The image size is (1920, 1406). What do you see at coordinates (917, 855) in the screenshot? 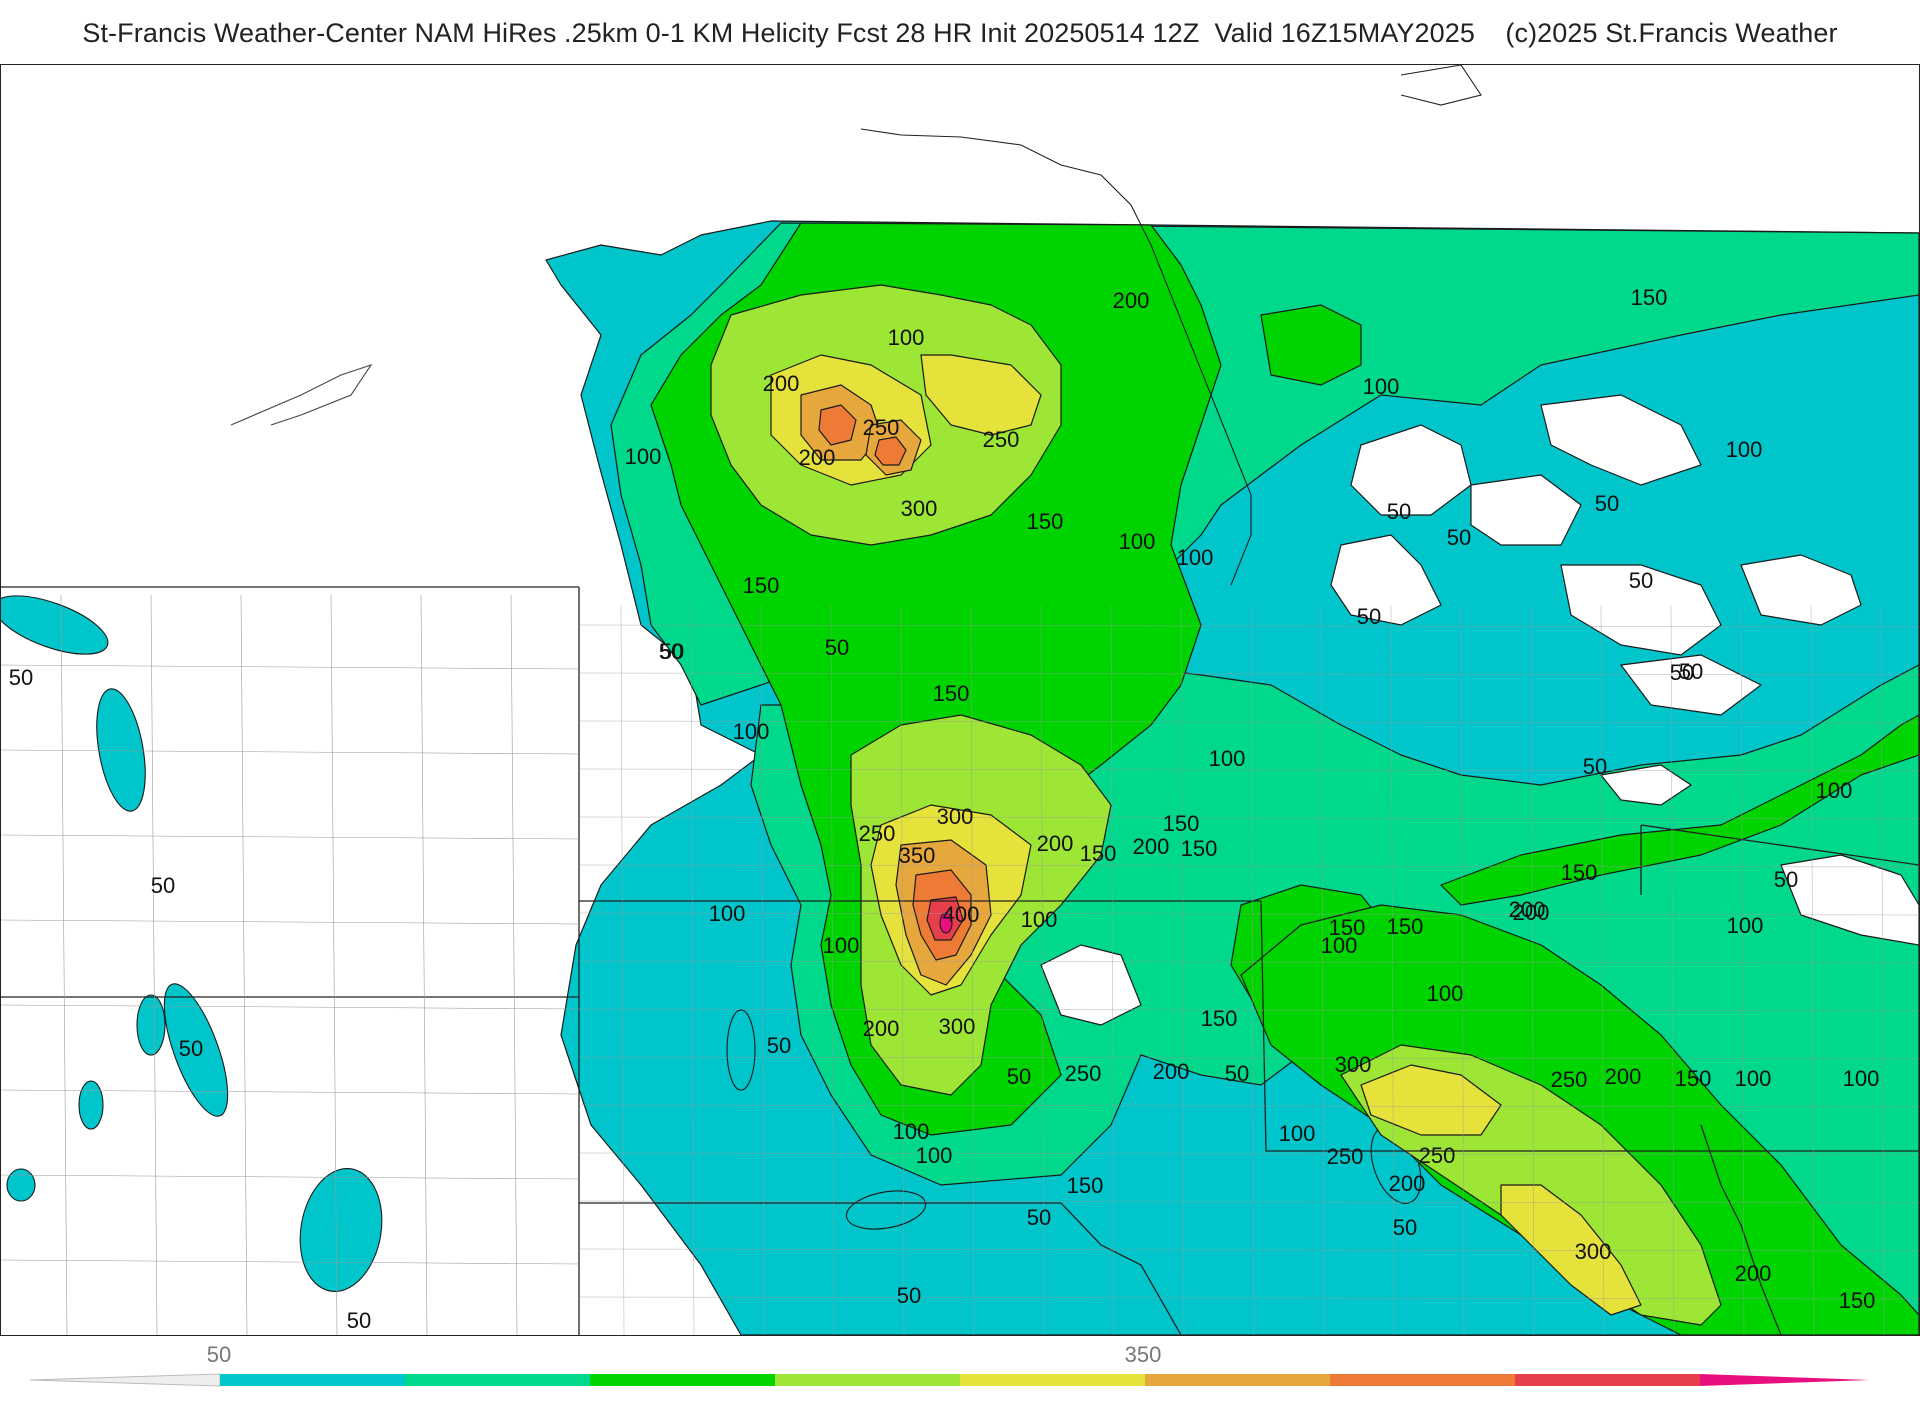
I see `contour-label: 350` at bounding box center [917, 855].